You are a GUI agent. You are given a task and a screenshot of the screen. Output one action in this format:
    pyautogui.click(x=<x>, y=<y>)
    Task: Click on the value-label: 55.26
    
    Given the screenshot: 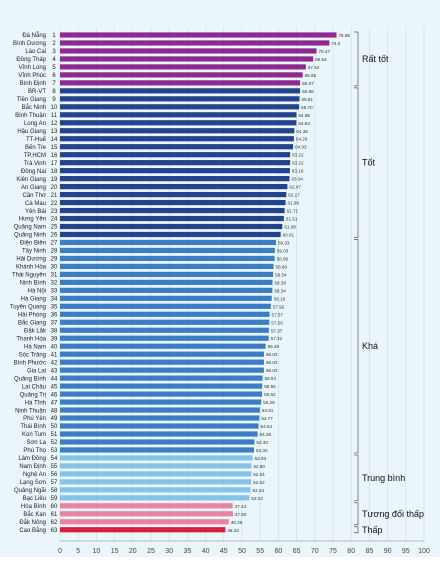 What is the action you would take?
    pyautogui.click(x=269, y=402)
    